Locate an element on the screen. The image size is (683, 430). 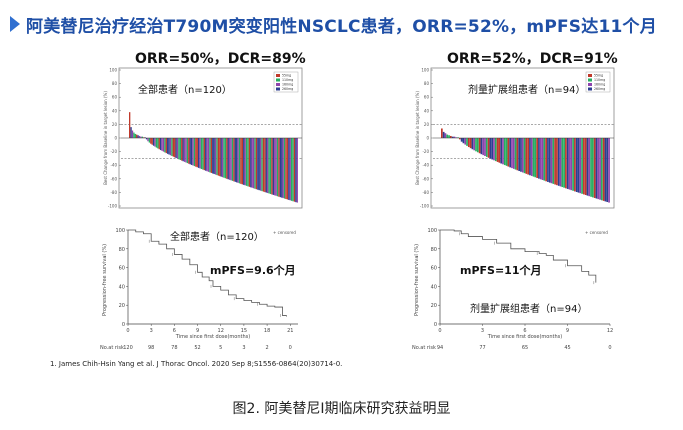
right-stats-heading: ORR=52%，DCR=91% is located at coordinates (532, 59).